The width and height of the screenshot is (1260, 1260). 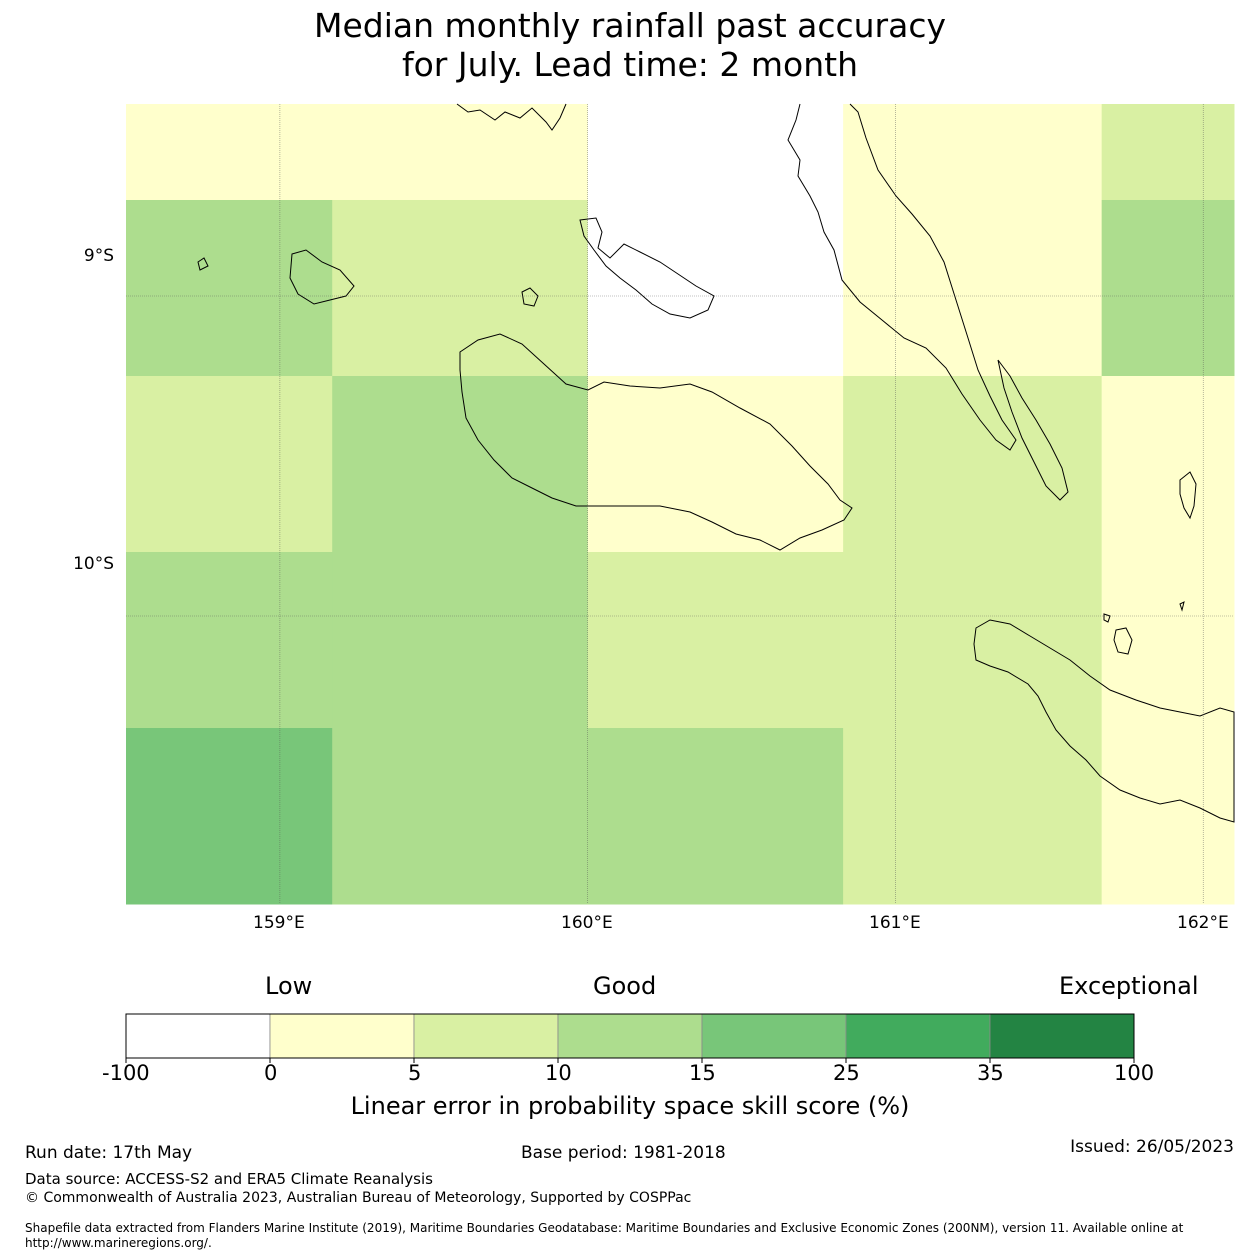 What do you see at coordinates (1033, 430) in the screenshot?
I see `coastline-santa-isabel-tip` at bounding box center [1033, 430].